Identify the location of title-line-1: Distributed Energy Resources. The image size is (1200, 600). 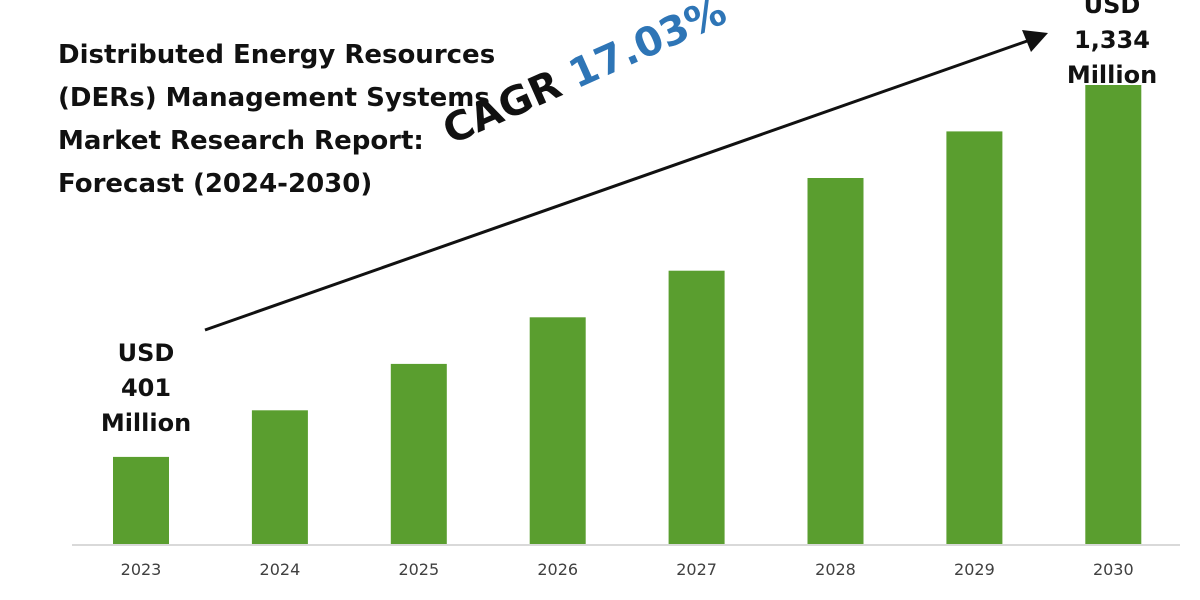
(277, 55).